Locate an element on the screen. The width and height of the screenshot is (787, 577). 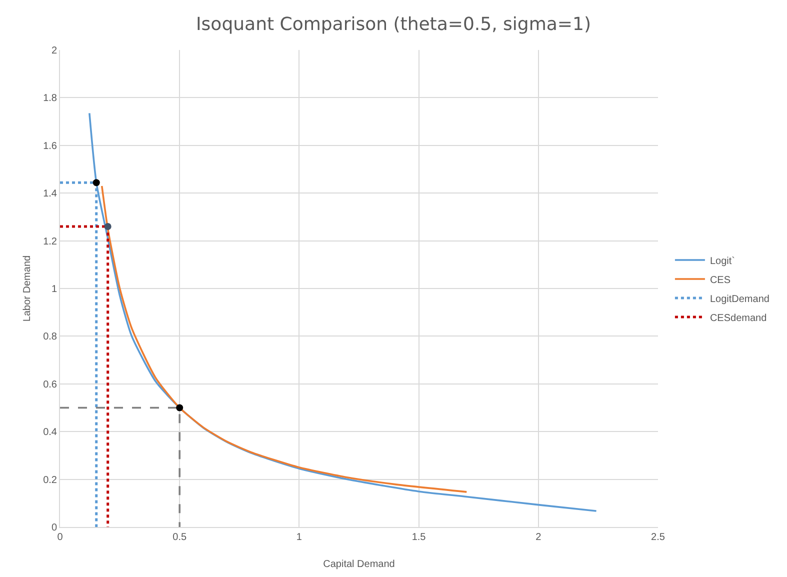
y-tick-label: 0 is located at coordinates (54, 528).